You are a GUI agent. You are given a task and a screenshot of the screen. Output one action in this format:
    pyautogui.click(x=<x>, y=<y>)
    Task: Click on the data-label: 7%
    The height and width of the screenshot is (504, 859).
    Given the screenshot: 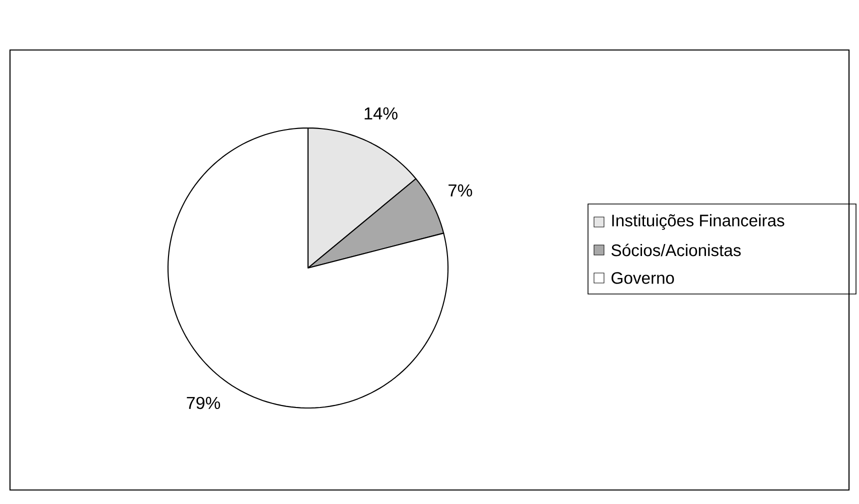 What is the action you would take?
    pyautogui.click(x=460, y=190)
    